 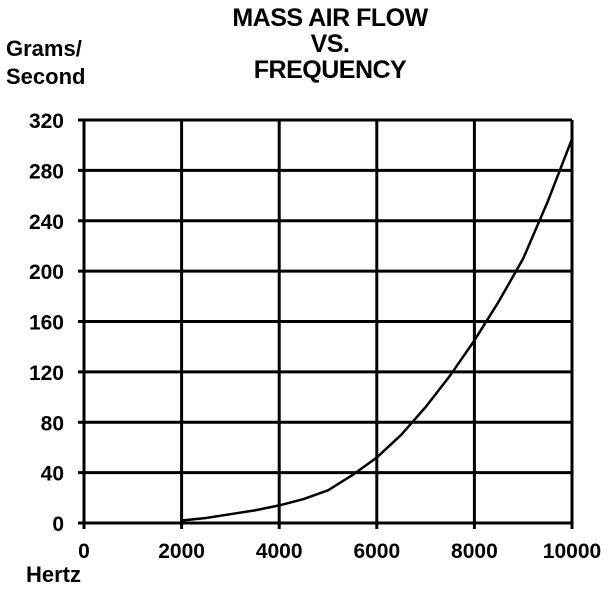 I want to click on y-tick-label: 40, so click(x=52, y=474).